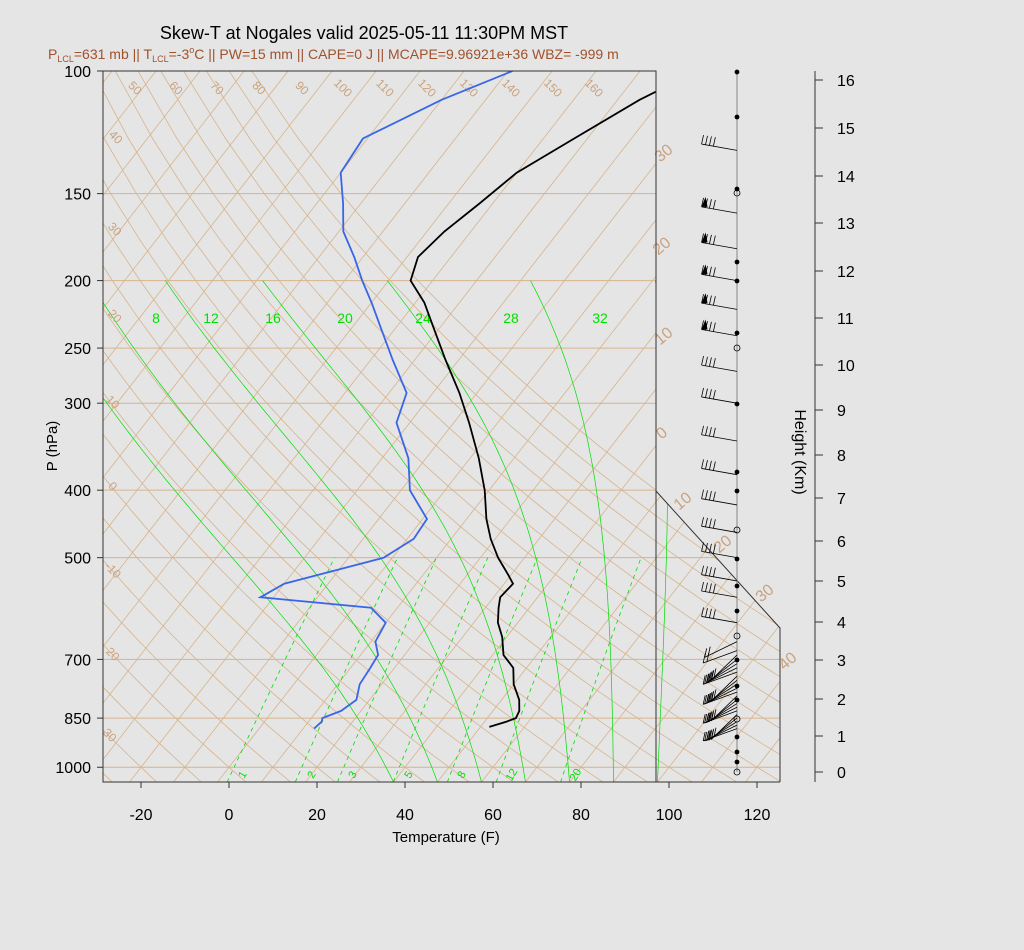  Describe the element at coordinates (846, 224) in the screenshot. I see `height-tick-label: 13` at that location.